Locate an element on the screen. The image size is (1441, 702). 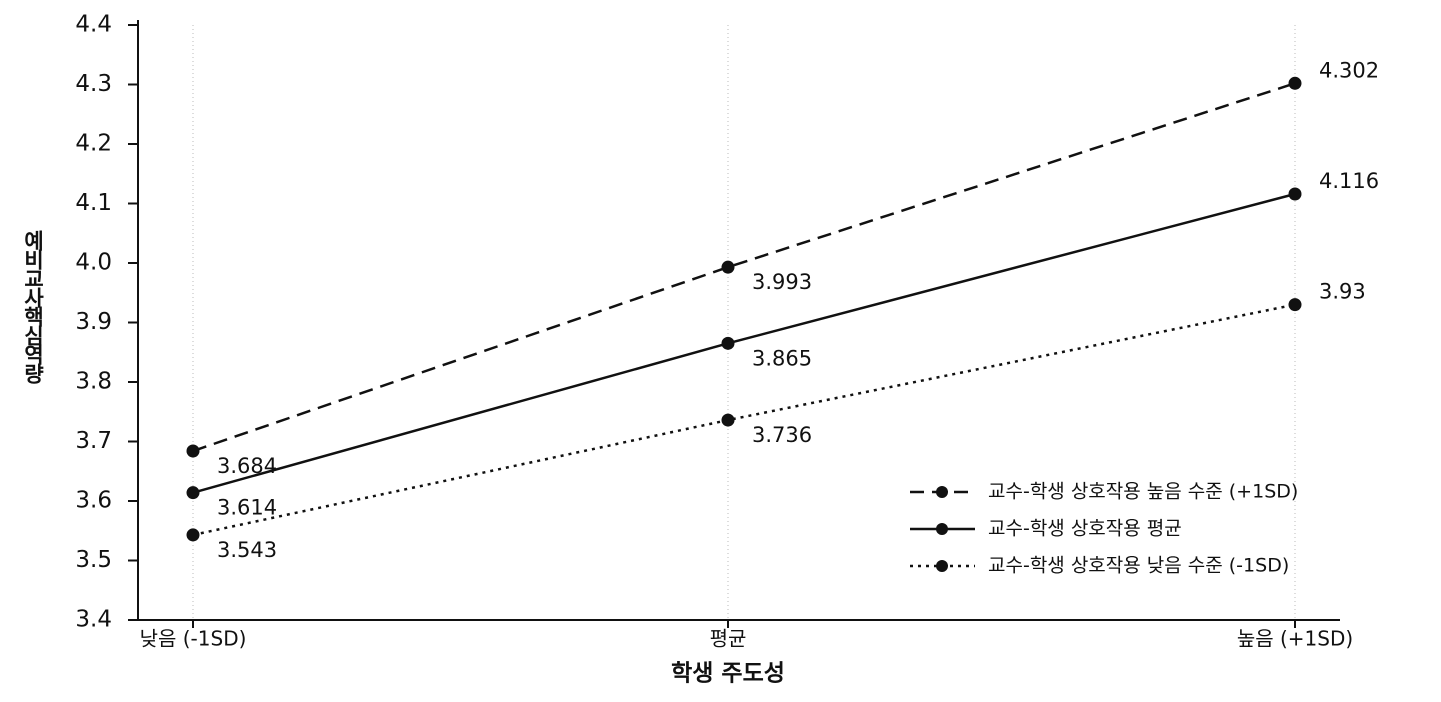
x-tick-label: 평균 is located at coordinates (728, 639).